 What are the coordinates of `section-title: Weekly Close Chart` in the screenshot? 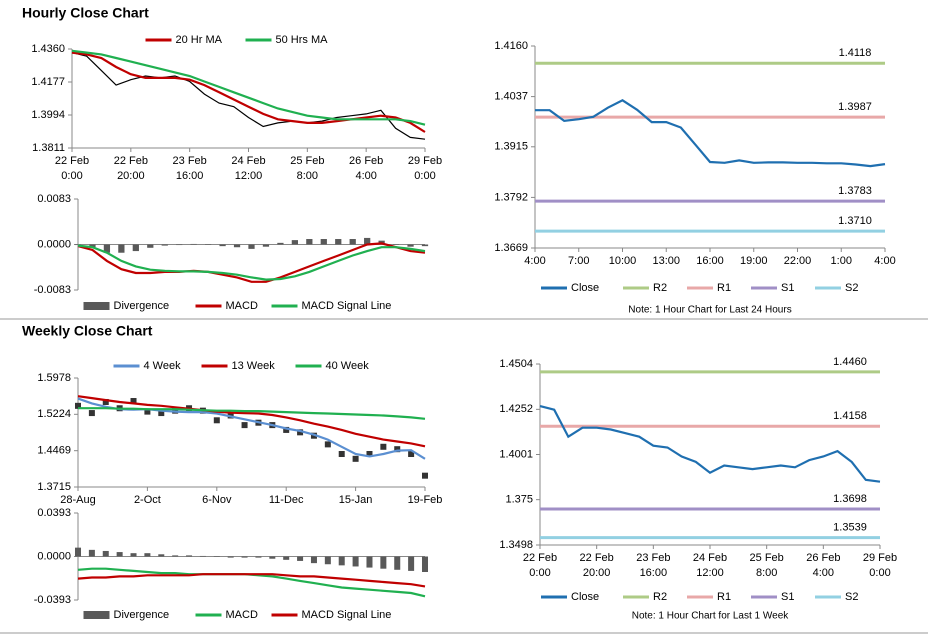 It's located at (87, 331).